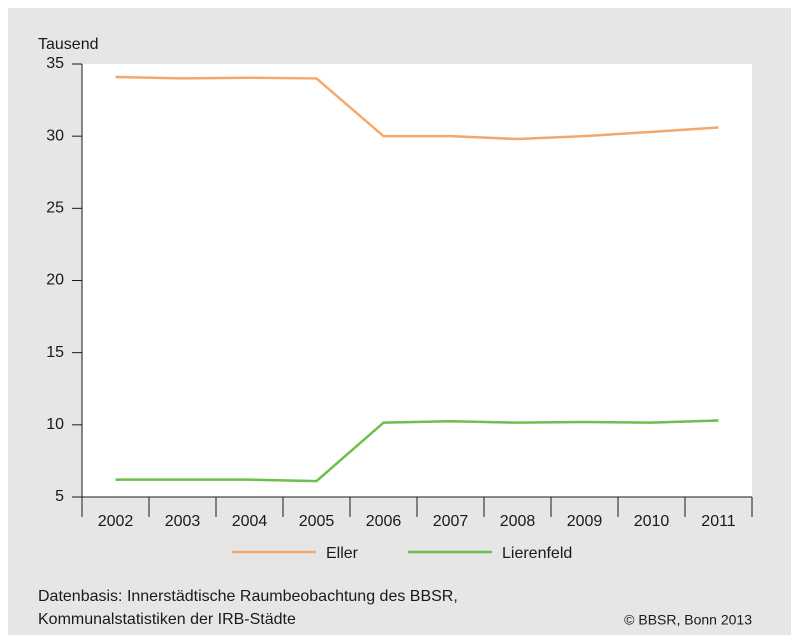 Image resolution: width=799 pixels, height=643 pixels. What do you see at coordinates (59, 496) in the screenshot?
I see `y-tick-label: 5` at bounding box center [59, 496].